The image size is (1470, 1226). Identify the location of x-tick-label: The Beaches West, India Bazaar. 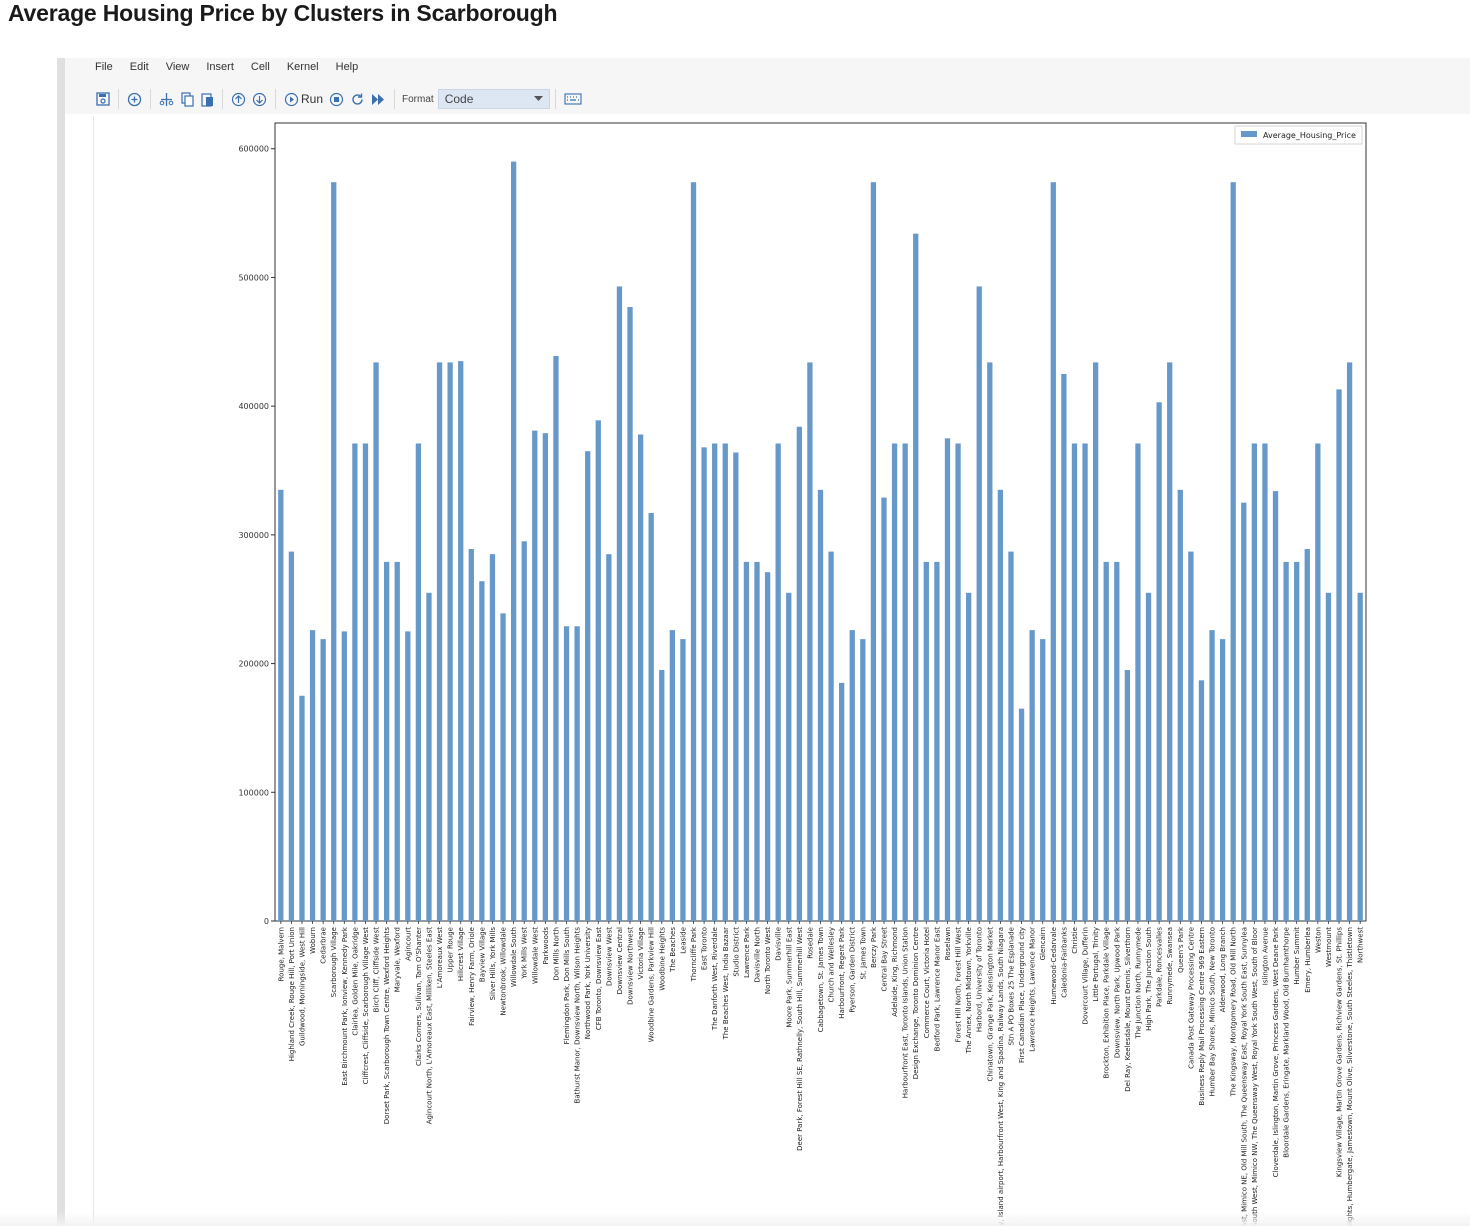
(726, 984).